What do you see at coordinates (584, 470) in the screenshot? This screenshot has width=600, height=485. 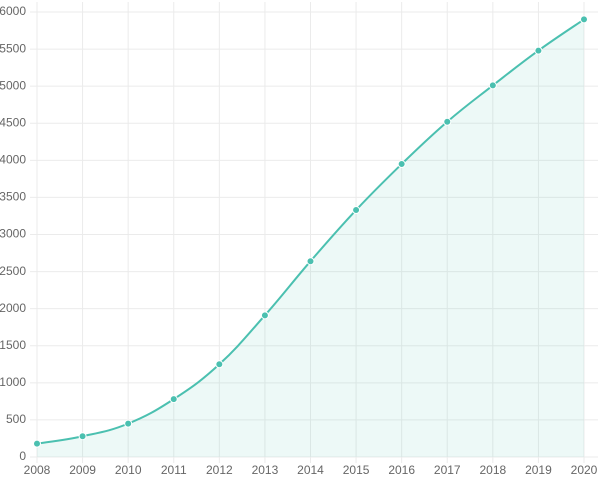 I see `x-tick-label: 2020` at bounding box center [584, 470].